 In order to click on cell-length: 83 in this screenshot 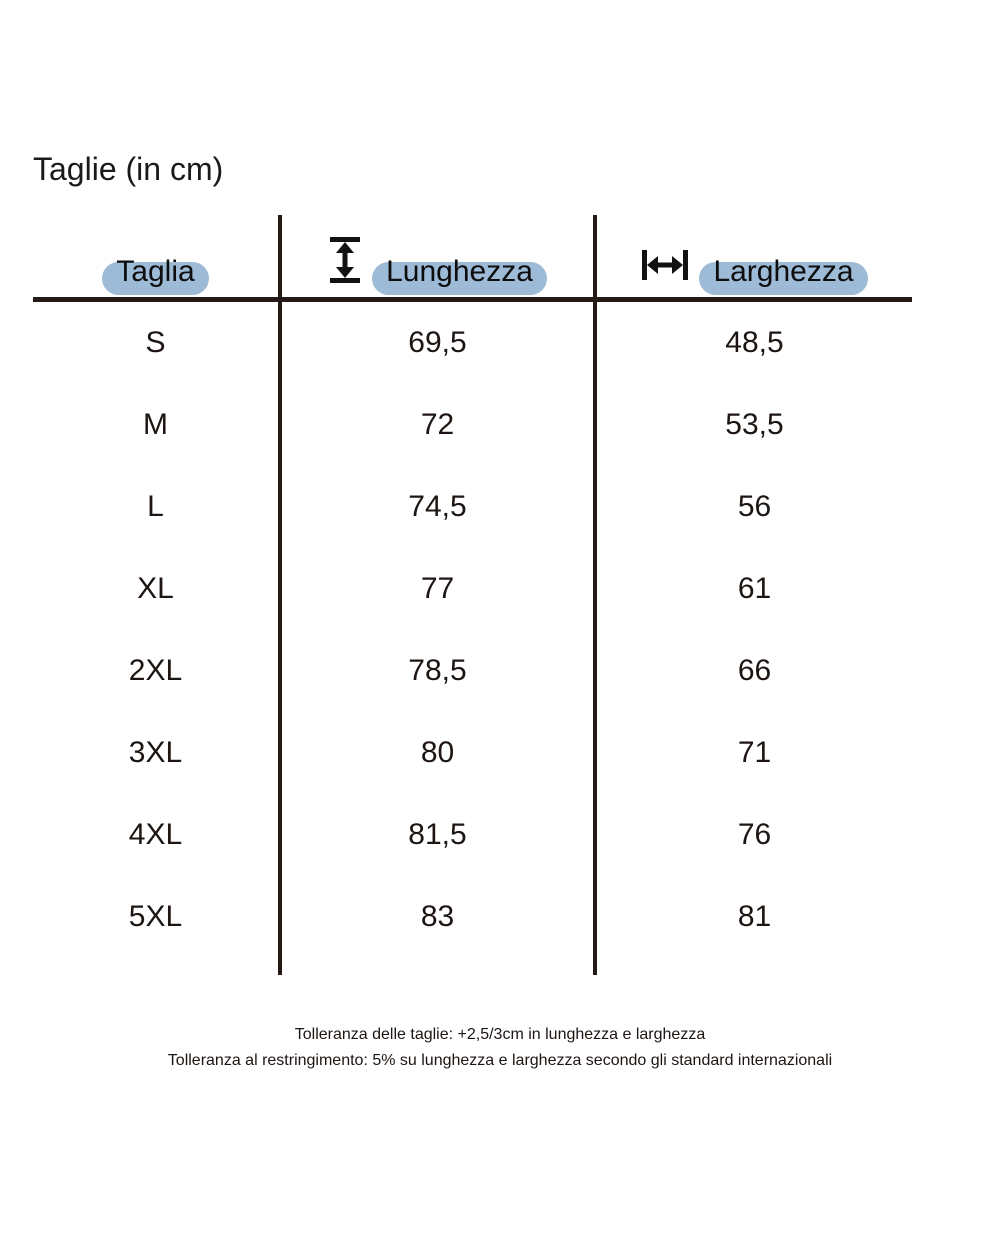, I will do `click(437, 916)`.